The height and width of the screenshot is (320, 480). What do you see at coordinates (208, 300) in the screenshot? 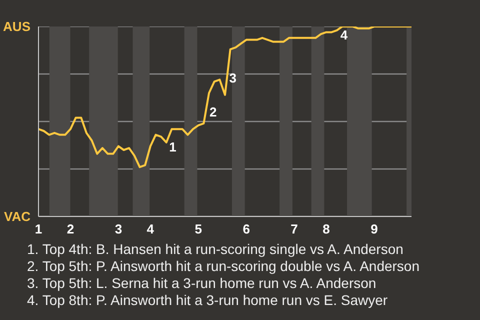
I see `text: 4. Top 8th: P. Ainsworth hit a 3-run home run vs E. Sawyer` at bounding box center [208, 300].